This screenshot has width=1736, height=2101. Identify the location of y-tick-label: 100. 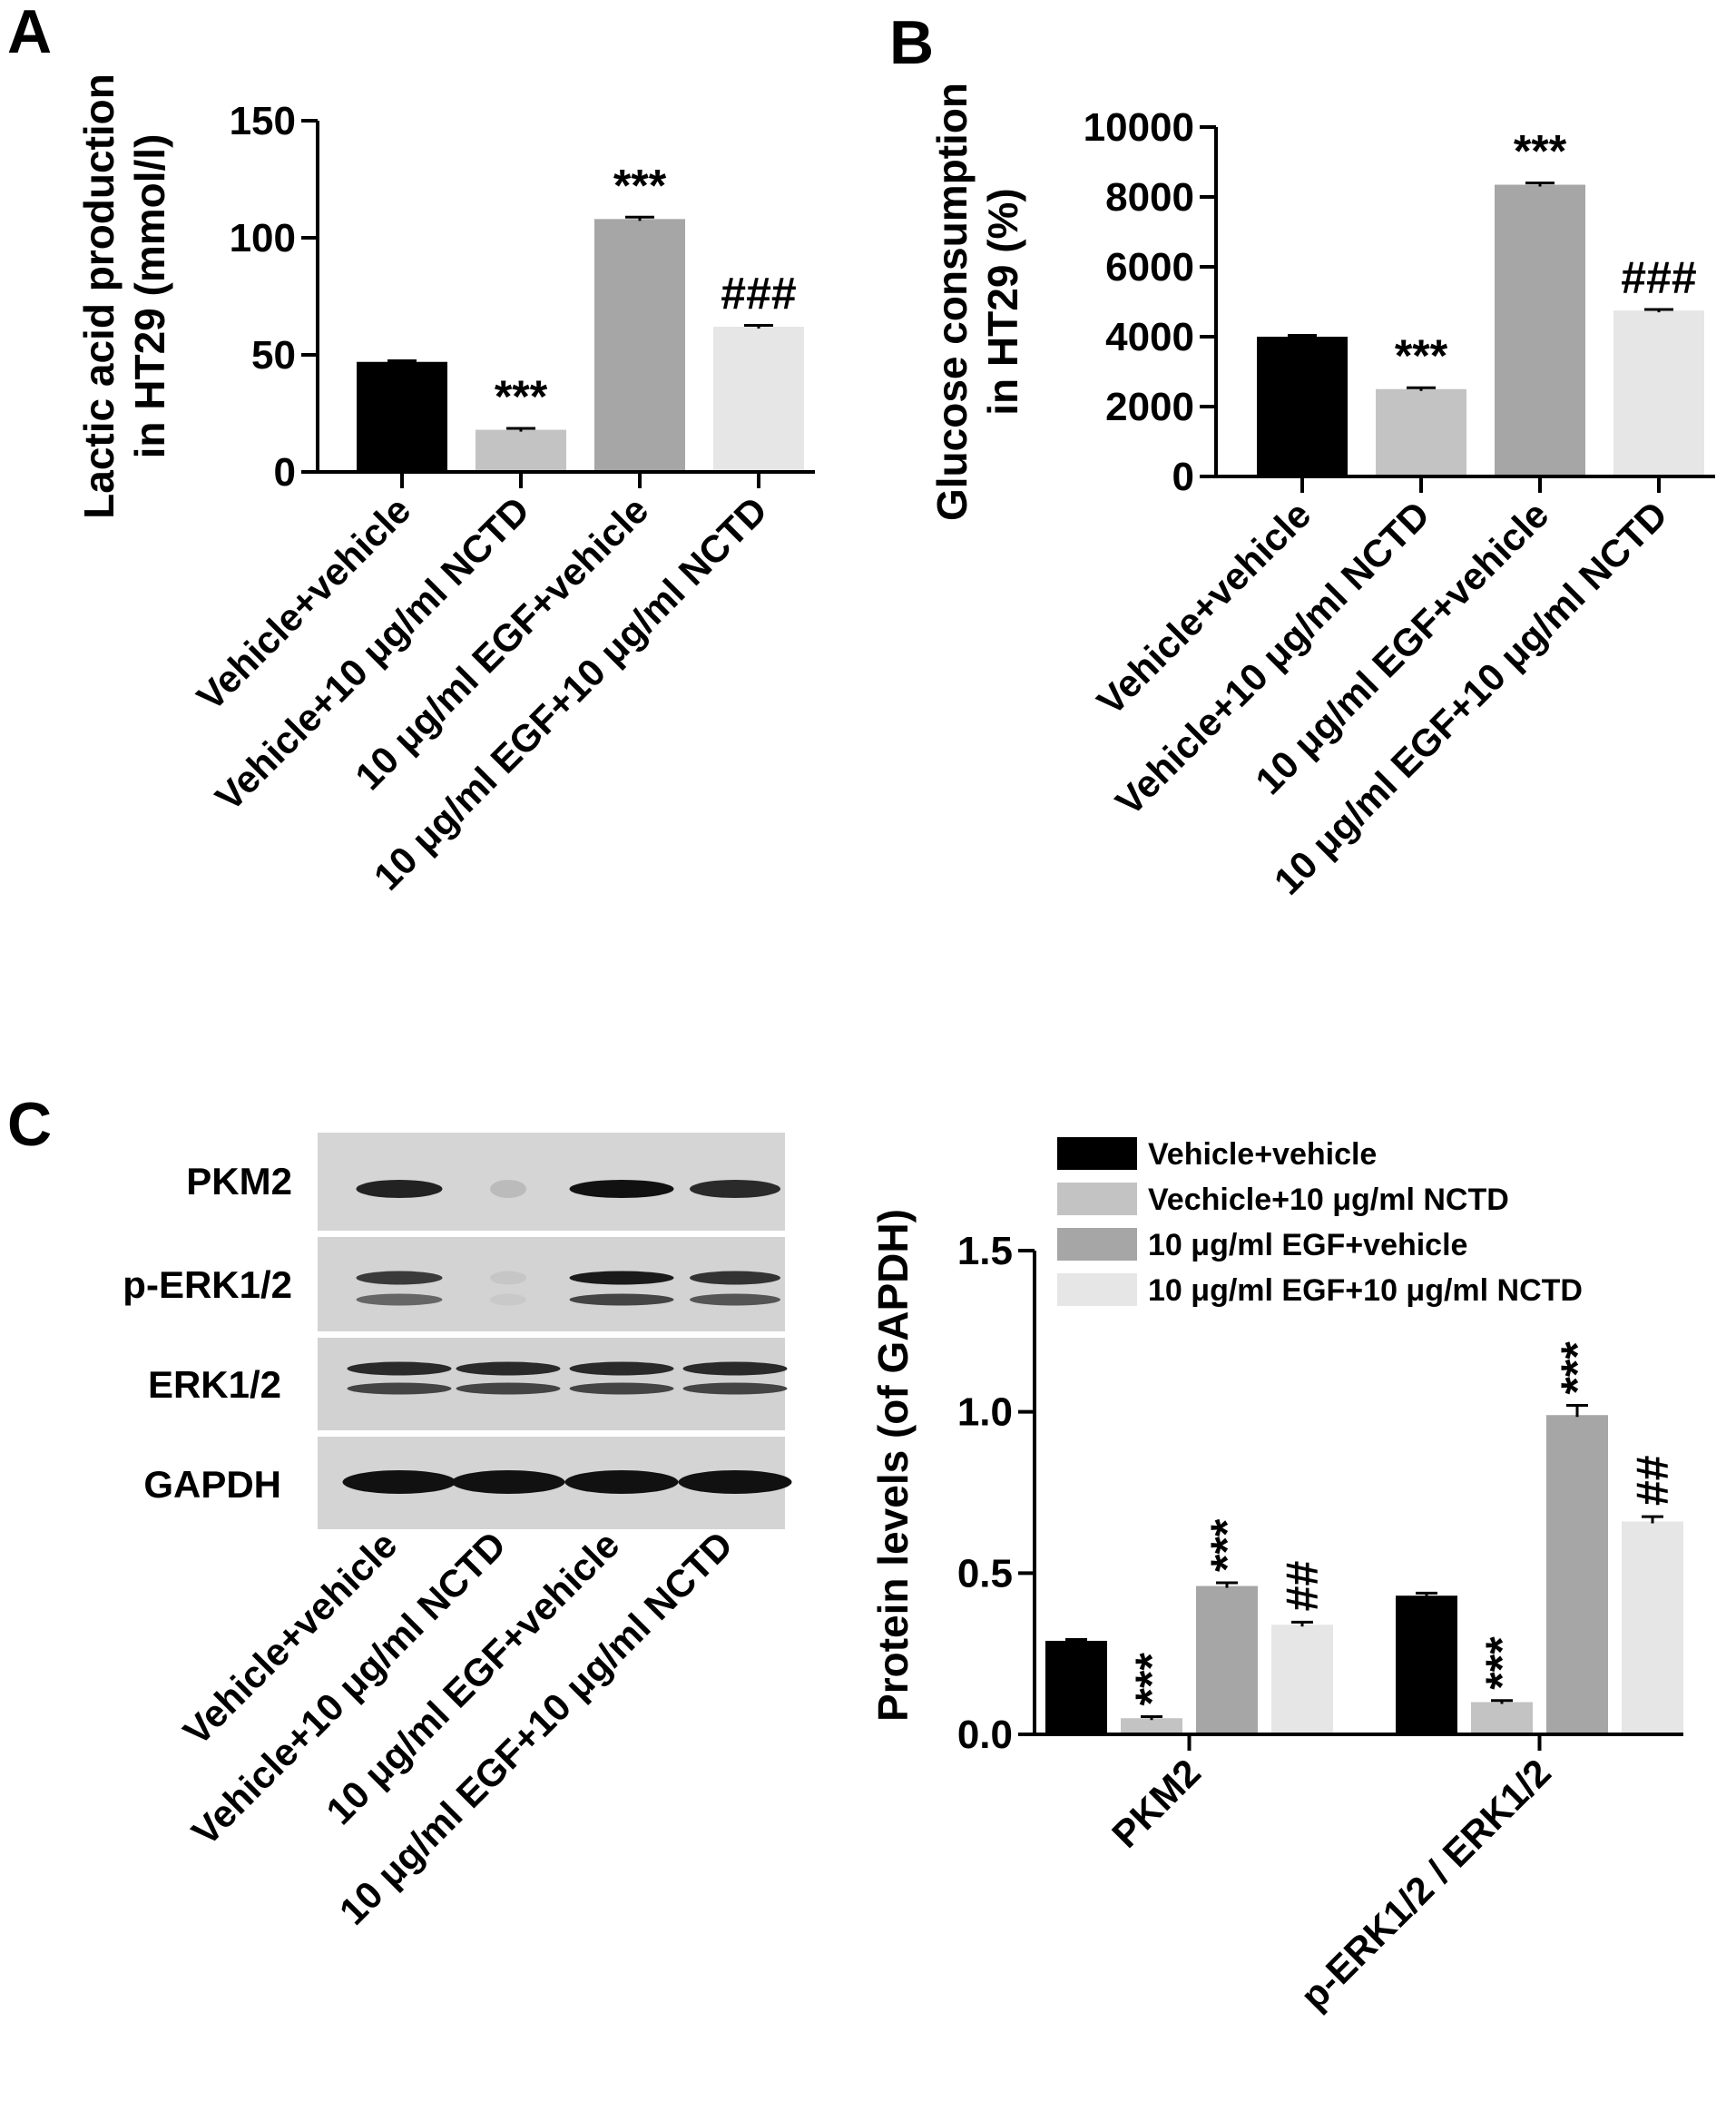
(263, 238).